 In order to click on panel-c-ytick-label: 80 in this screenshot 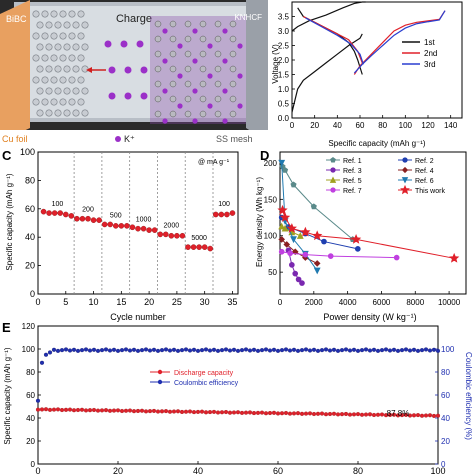, I will do `click(30, 180)`.